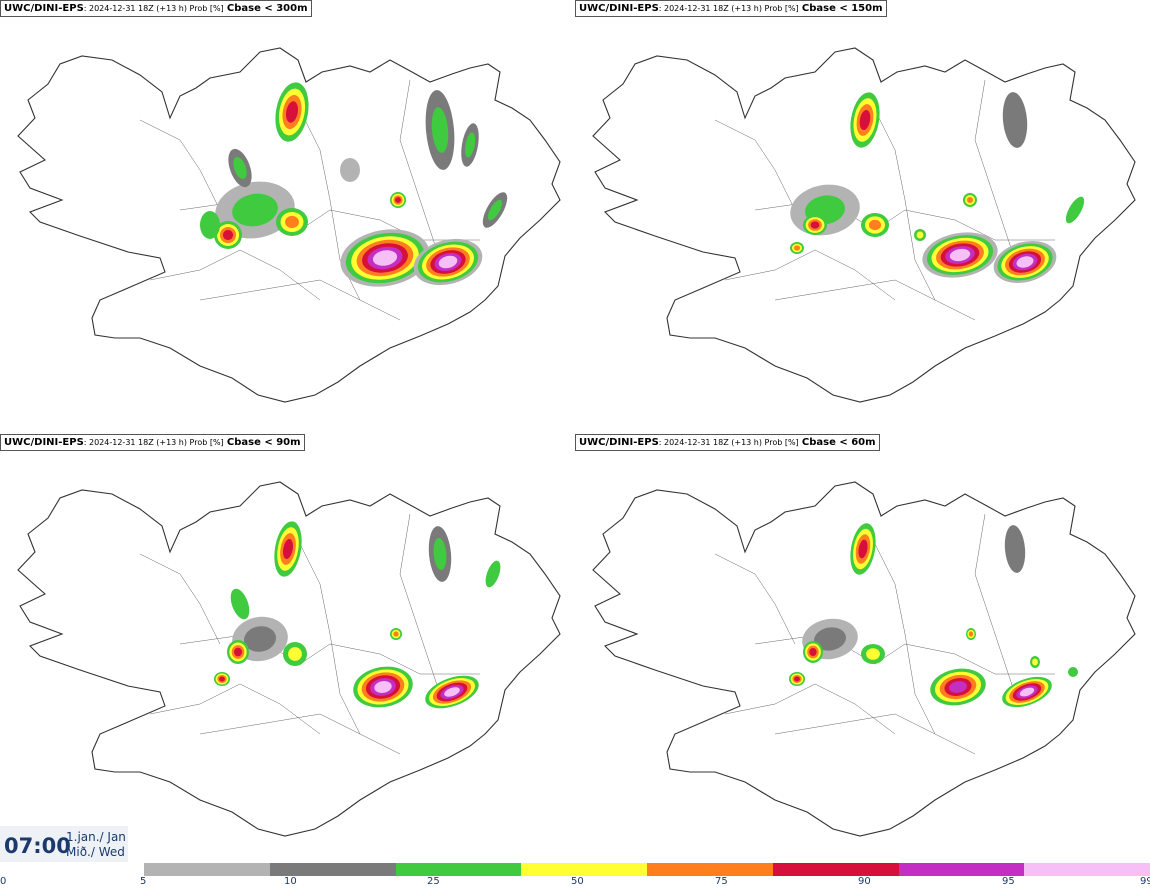 The width and height of the screenshot is (1150, 891). I want to click on valid-date: 1.jan./ Jan Mið./ Wed, so click(96, 845).